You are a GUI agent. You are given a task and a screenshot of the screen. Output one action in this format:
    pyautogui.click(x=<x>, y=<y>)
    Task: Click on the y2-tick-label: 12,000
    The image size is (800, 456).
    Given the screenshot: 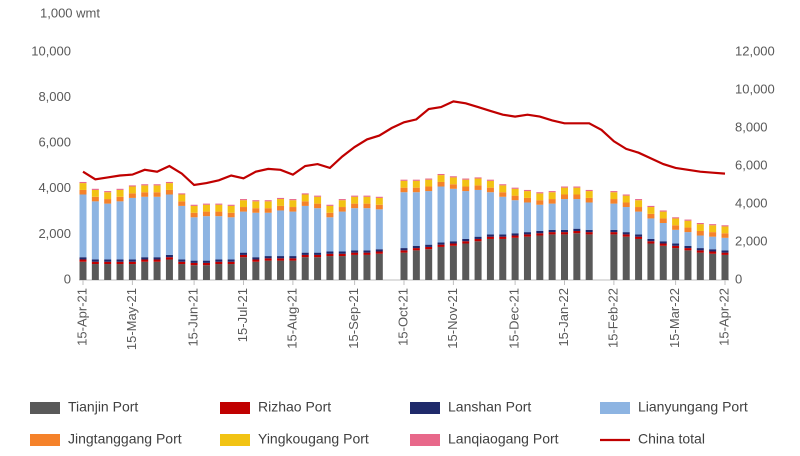 What is the action you would take?
    pyautogui.click(x=755, y=50)
    